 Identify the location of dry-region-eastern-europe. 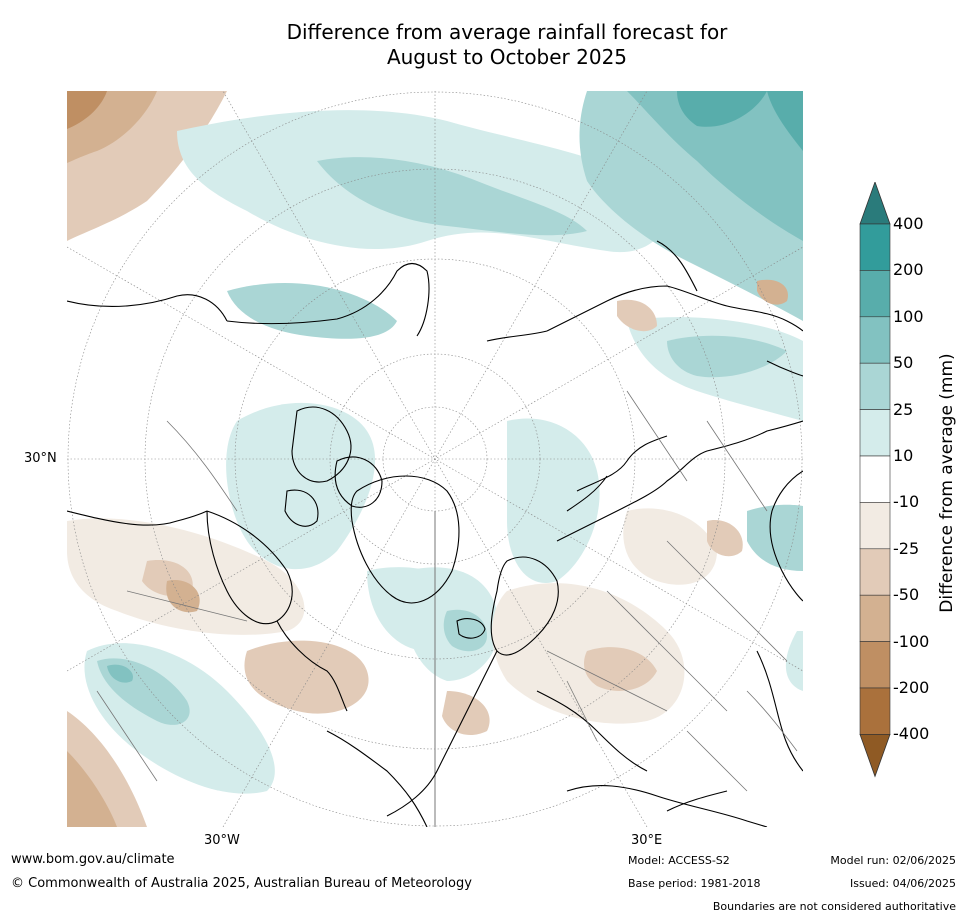
(620, 669).